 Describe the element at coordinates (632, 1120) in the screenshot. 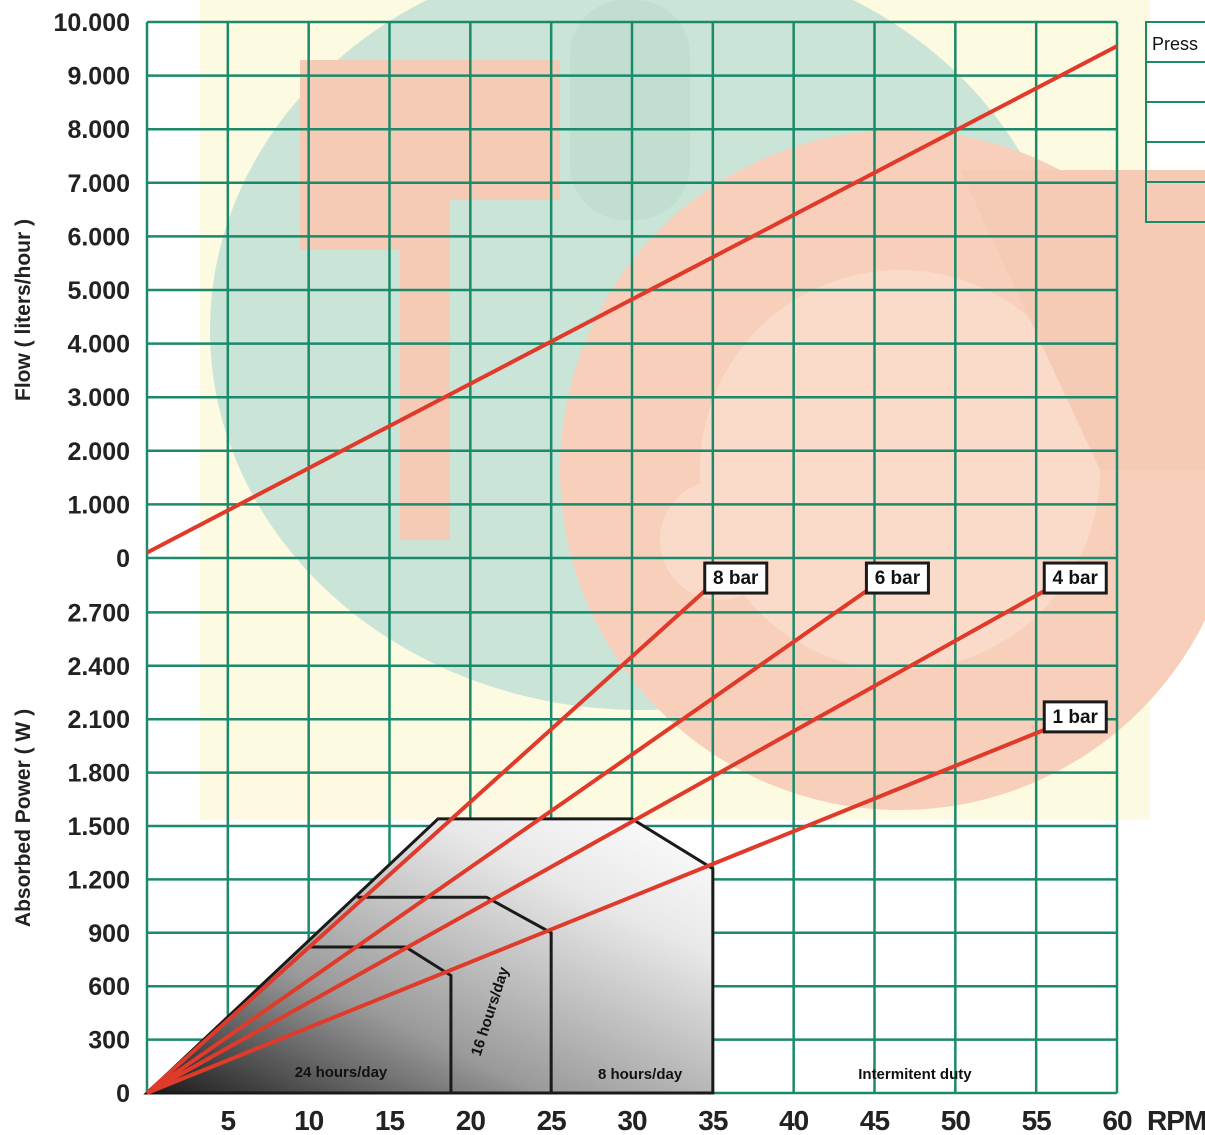

I see `x-tick-label: 30` at that location.